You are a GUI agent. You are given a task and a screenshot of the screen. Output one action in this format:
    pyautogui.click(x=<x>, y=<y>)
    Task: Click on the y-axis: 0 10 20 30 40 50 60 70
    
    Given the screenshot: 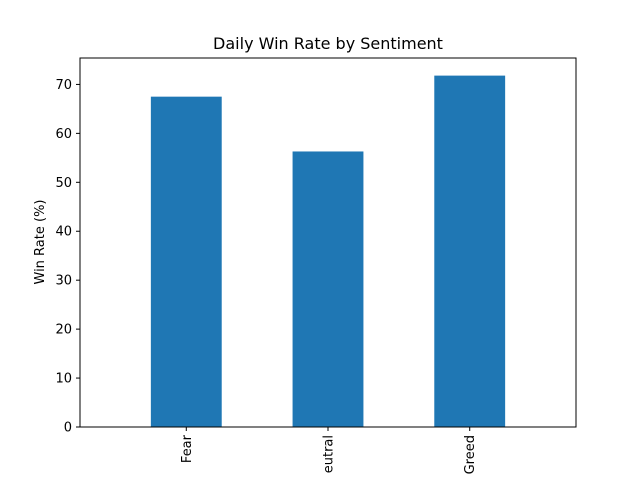 What is the action you would take?
    pyautogui.click(x=67, y=257)
    